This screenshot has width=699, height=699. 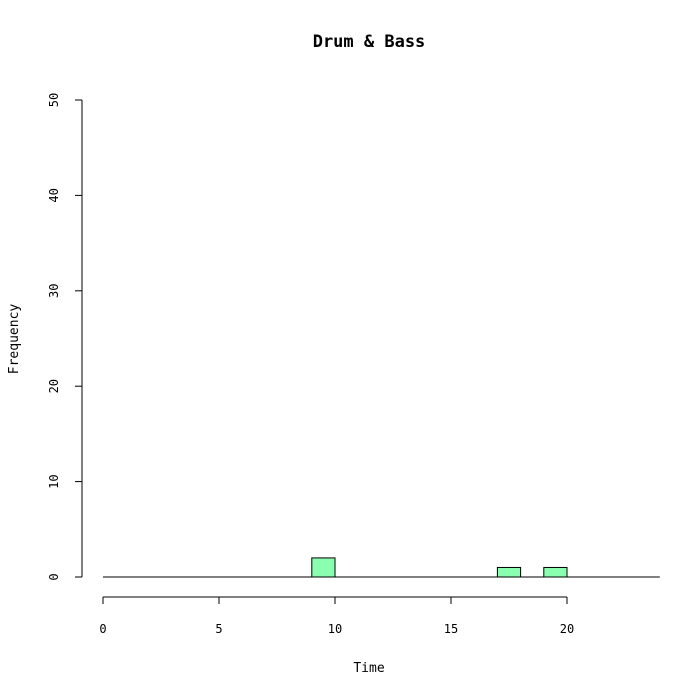 What do you see at coordinates (54, 386) in the screenshot?
I see `y-tick-label: 20` at bounding box center [54, 386].